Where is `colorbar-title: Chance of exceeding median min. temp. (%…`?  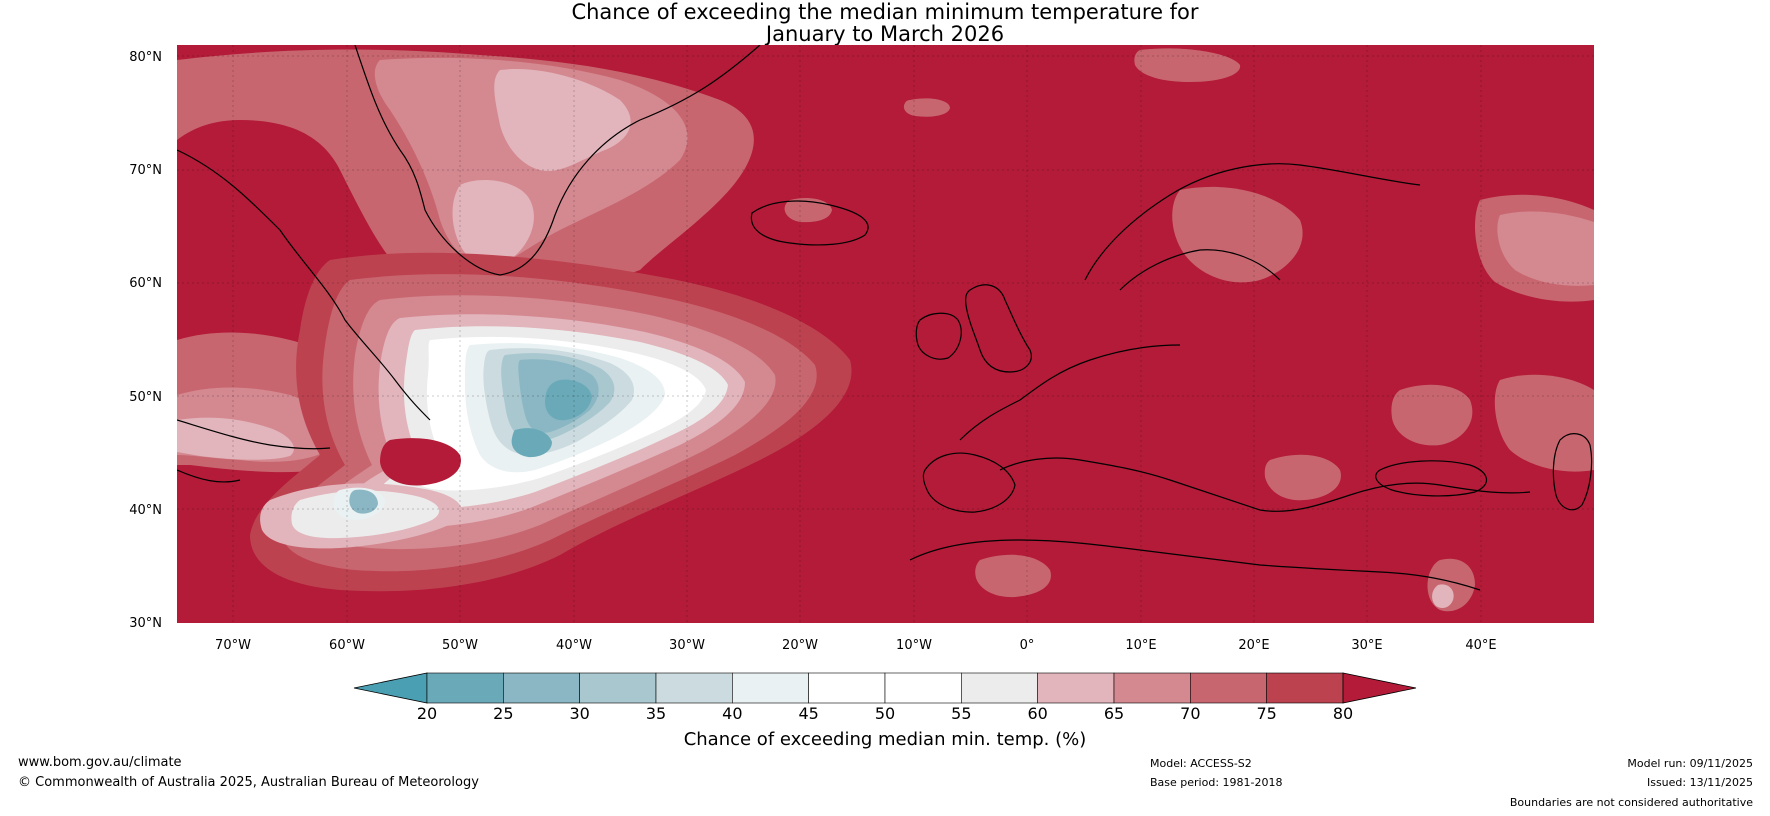
colorbar-title: Chance of exceeding median min. temp. (%… is located at coordinates (885, 739).